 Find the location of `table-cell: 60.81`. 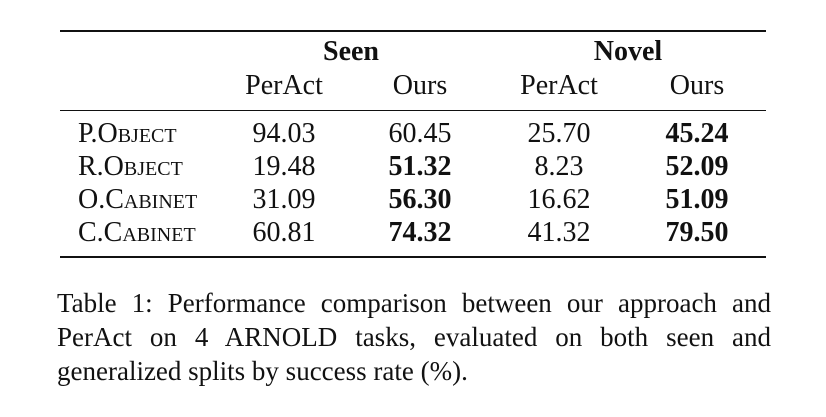

table-cell: 60.81 is located at coordinates (284, 232).